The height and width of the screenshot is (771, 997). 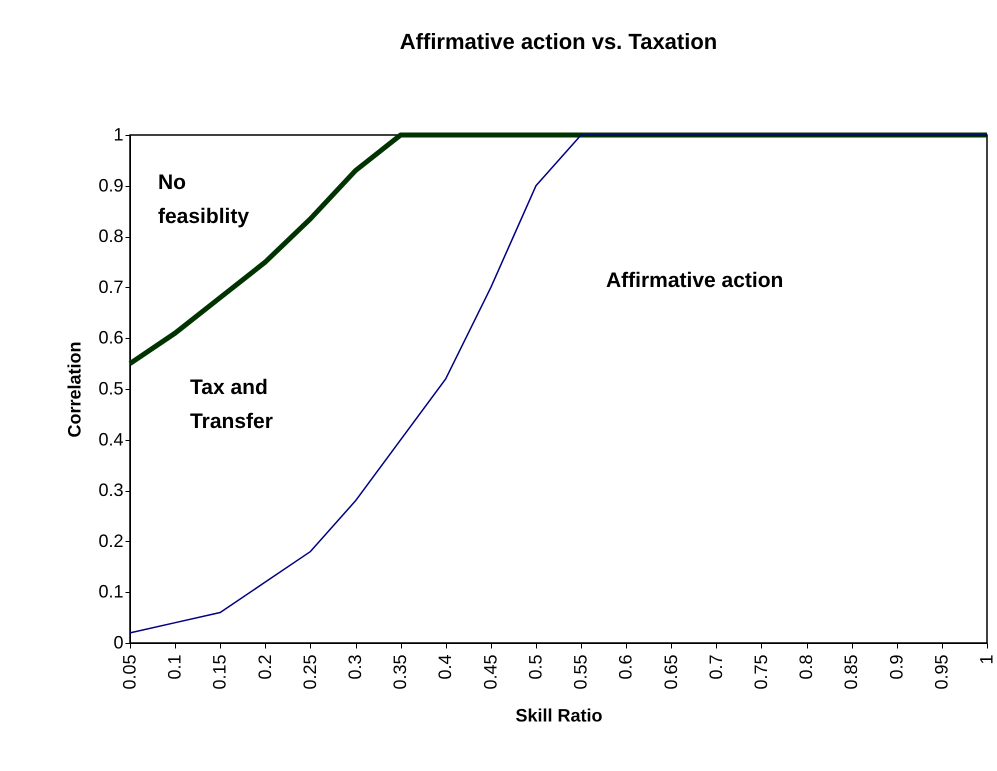 What do you see at coordinates (535, 667) in the screenshot?
I see `x-tick-label: 0.5` at bounding box center [535, 667].